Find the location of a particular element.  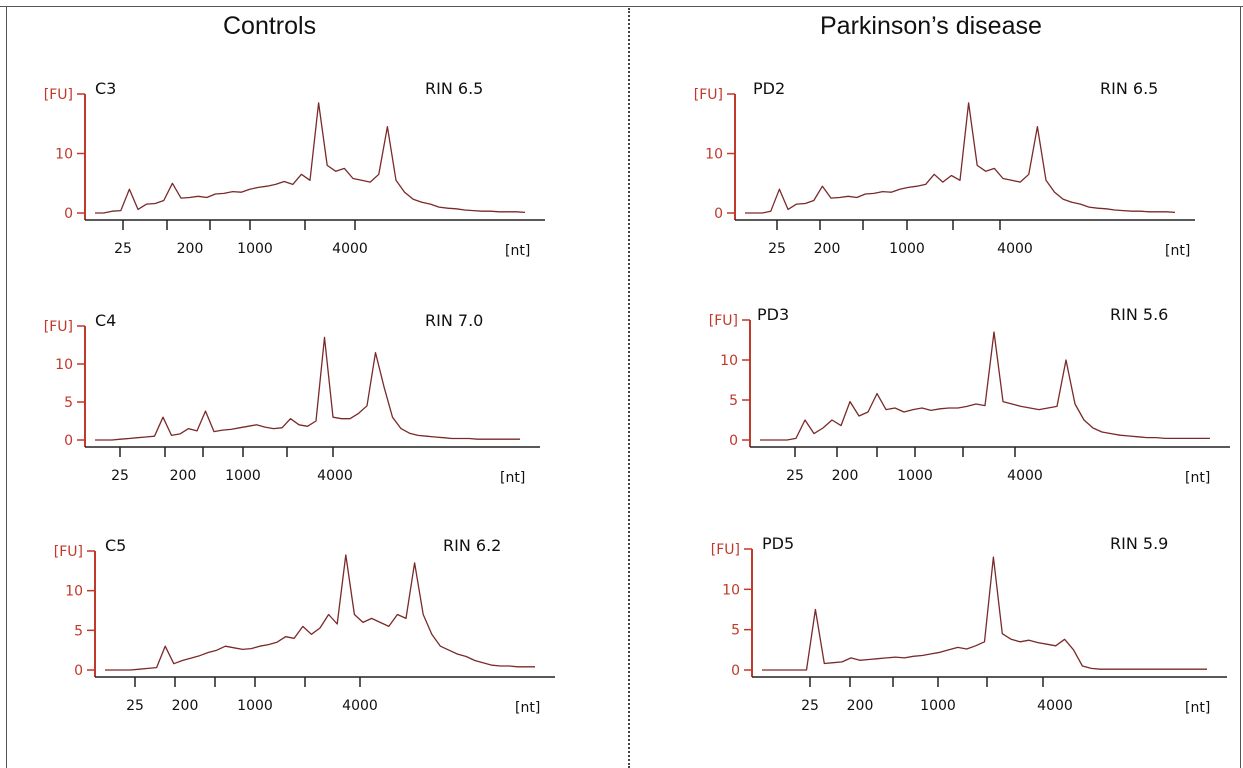

sample-label: PD3 is located at coordinates (773, 314).